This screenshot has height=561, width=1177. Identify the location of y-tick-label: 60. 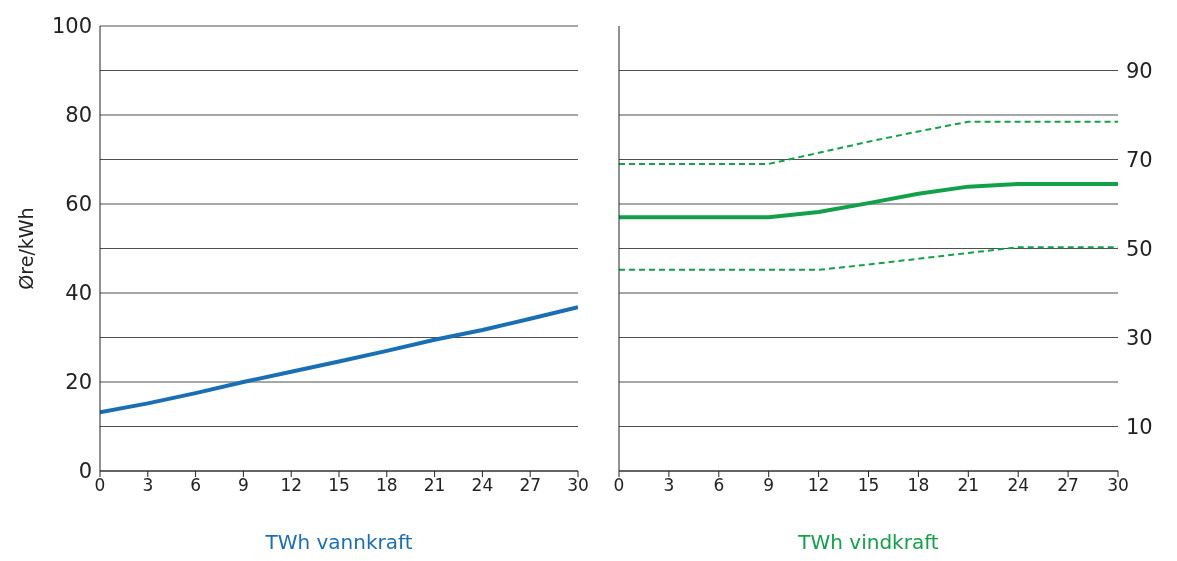
(78, 204).